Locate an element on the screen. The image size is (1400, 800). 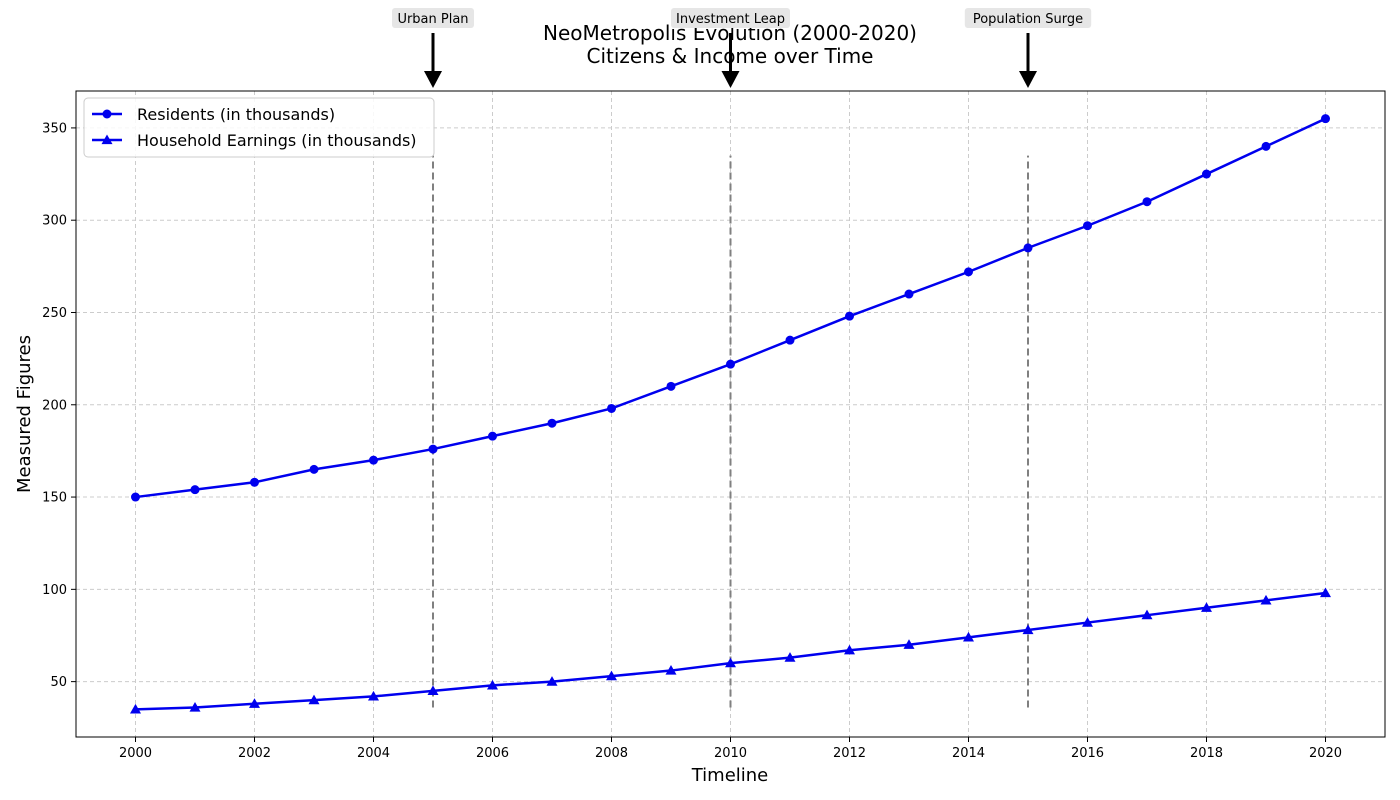
y-tick-label: 300 is located at coordinates (54, 221).